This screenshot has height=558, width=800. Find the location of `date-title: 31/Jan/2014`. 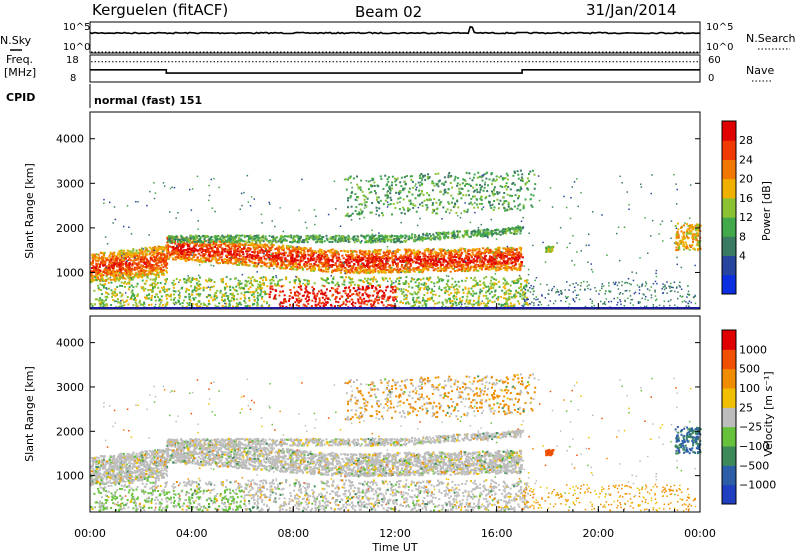

date-title: 31/Jan/2014 is located at coordinates (631, 10).